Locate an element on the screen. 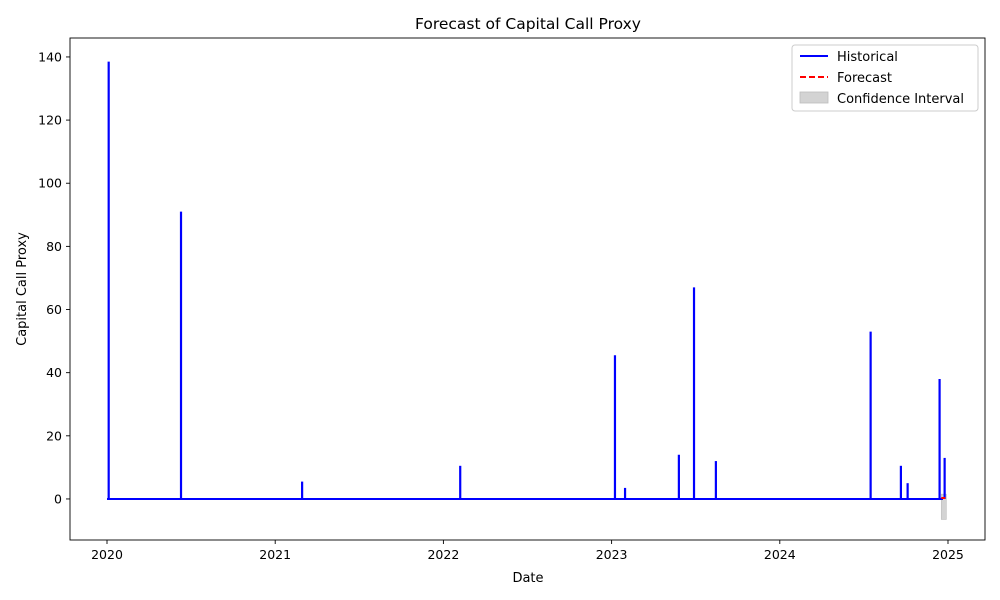  legend-historical-label: Historical is located at coordinates (867, 57).